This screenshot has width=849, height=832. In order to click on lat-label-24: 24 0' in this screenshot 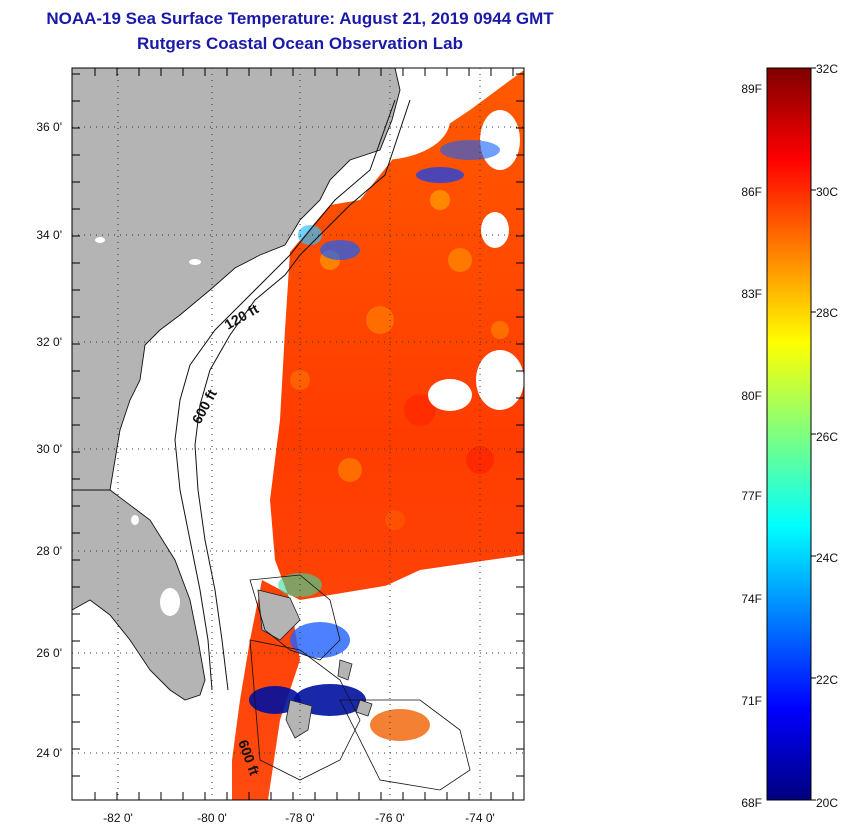, I will do `click(49, 753)`.